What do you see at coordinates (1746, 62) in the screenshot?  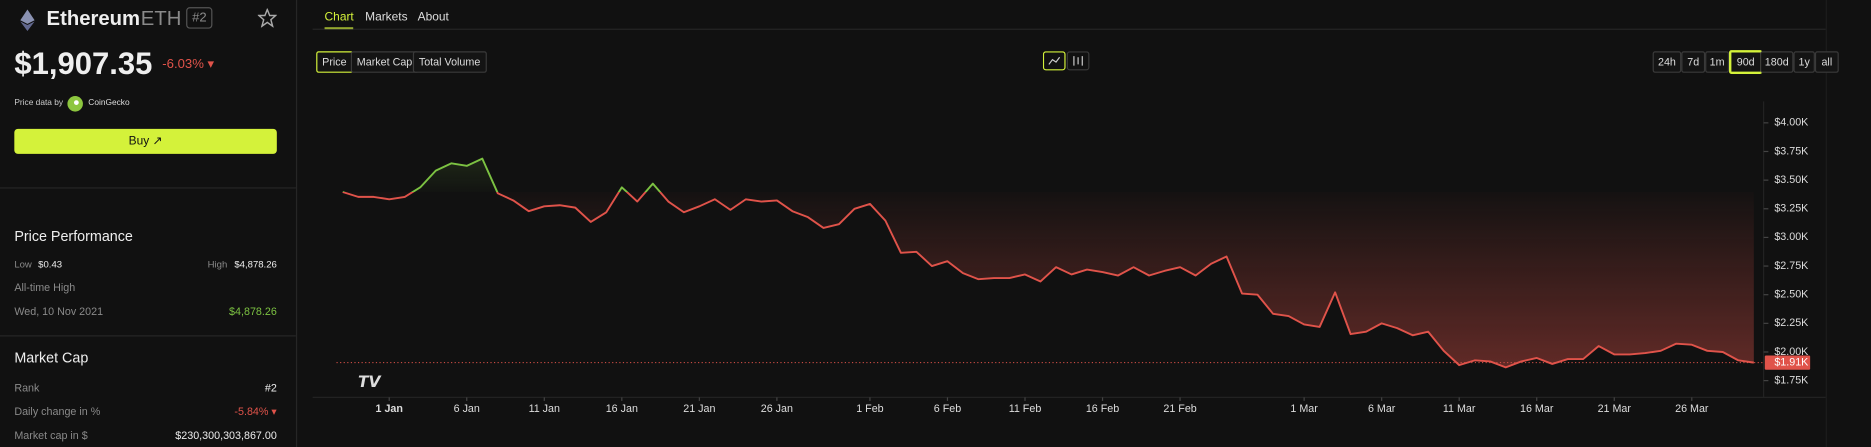 I see `range-button: 90d` at bounding box center [1746, 62].